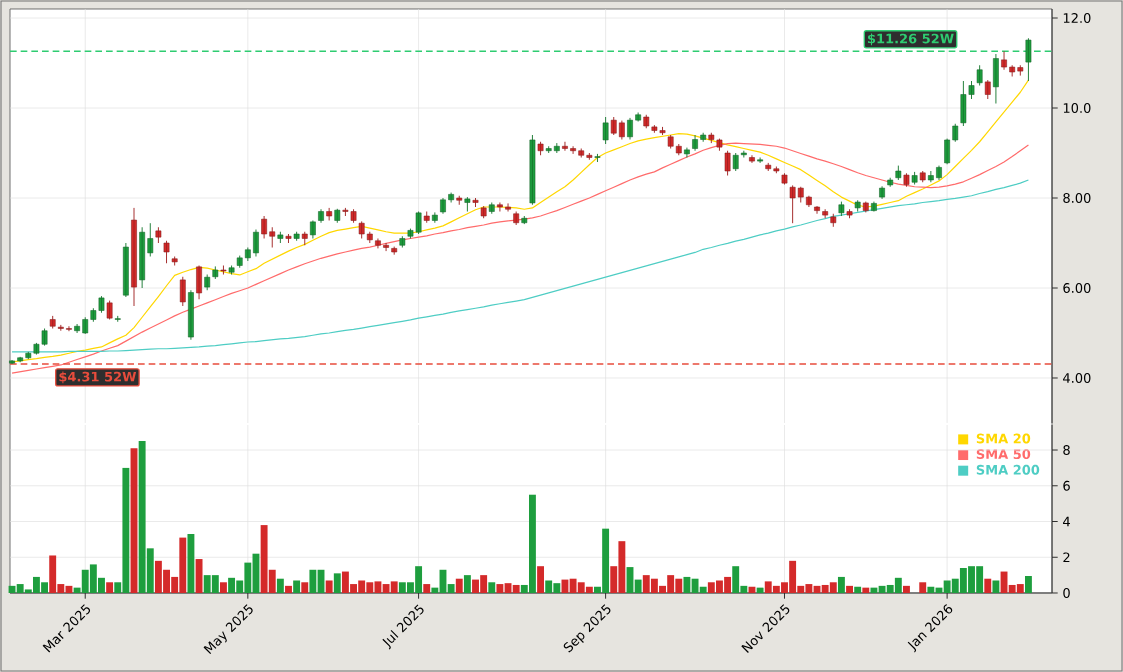 The width and height of the screenshot is (1123, 672). Describe the element at coordinates (1077, 198) in the screenshot. I see `y-tick-label: 8.00` at that location.